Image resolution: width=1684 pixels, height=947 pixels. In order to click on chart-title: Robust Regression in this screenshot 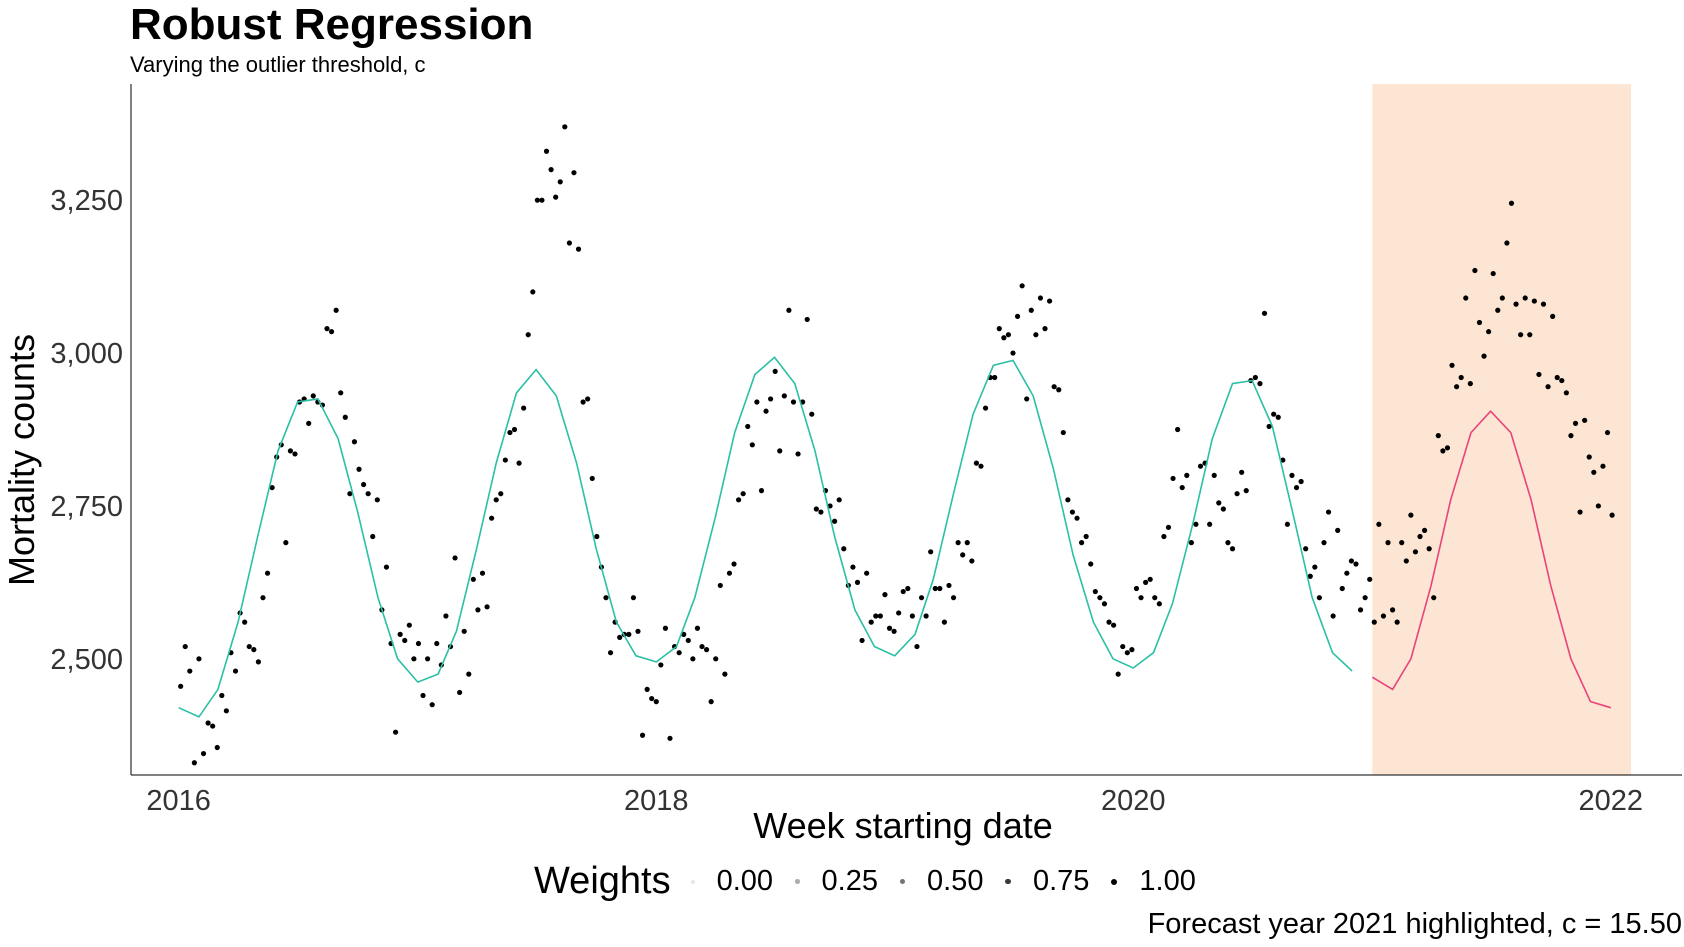, I will do `click(332, 24)`.